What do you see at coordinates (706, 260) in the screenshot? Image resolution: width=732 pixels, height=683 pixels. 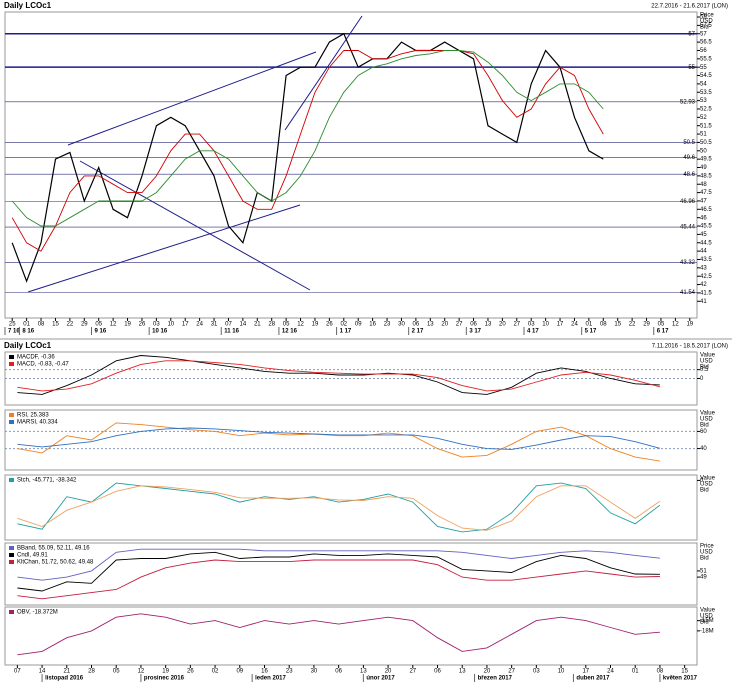 I see `y-tick-label: 43.5` at bounding box center [706, 260].